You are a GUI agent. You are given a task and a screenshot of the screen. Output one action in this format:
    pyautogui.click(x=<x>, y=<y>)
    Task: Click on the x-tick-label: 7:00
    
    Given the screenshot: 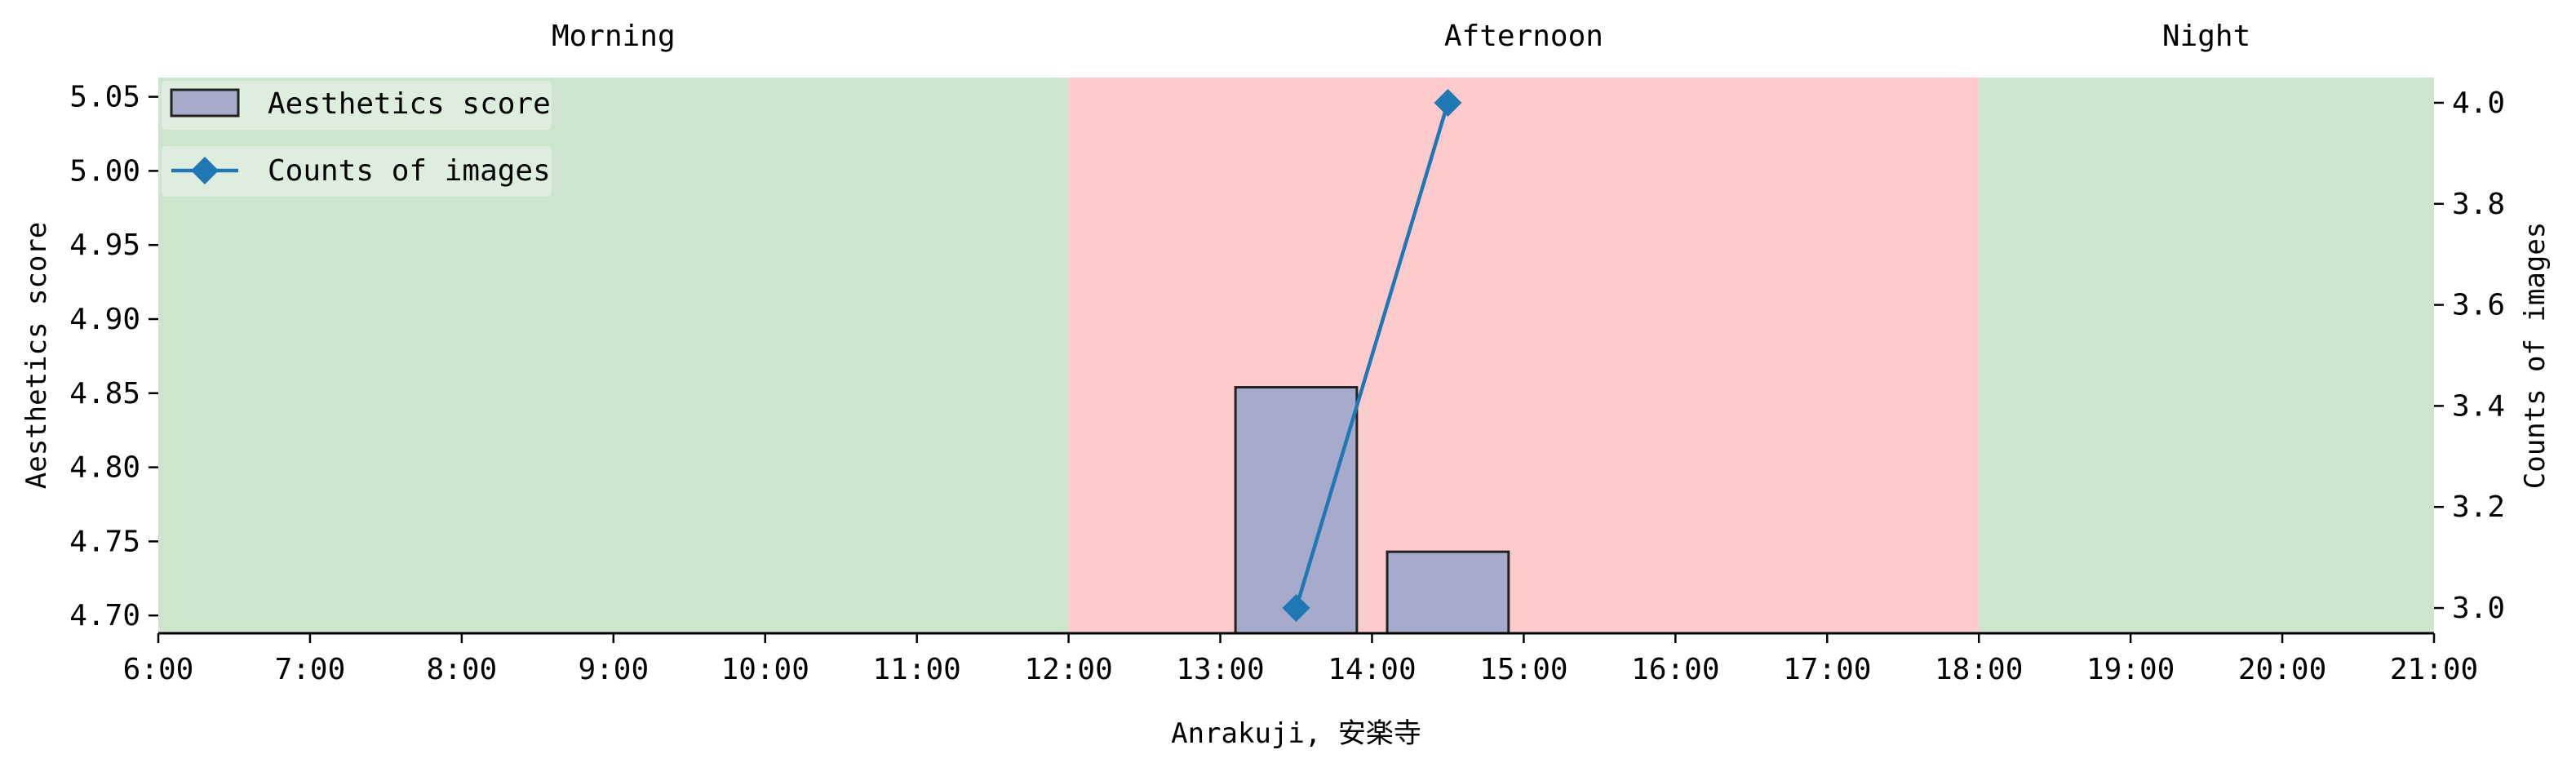 What is the action you would take?
    pyautogui.click(x=310, y=669)
    